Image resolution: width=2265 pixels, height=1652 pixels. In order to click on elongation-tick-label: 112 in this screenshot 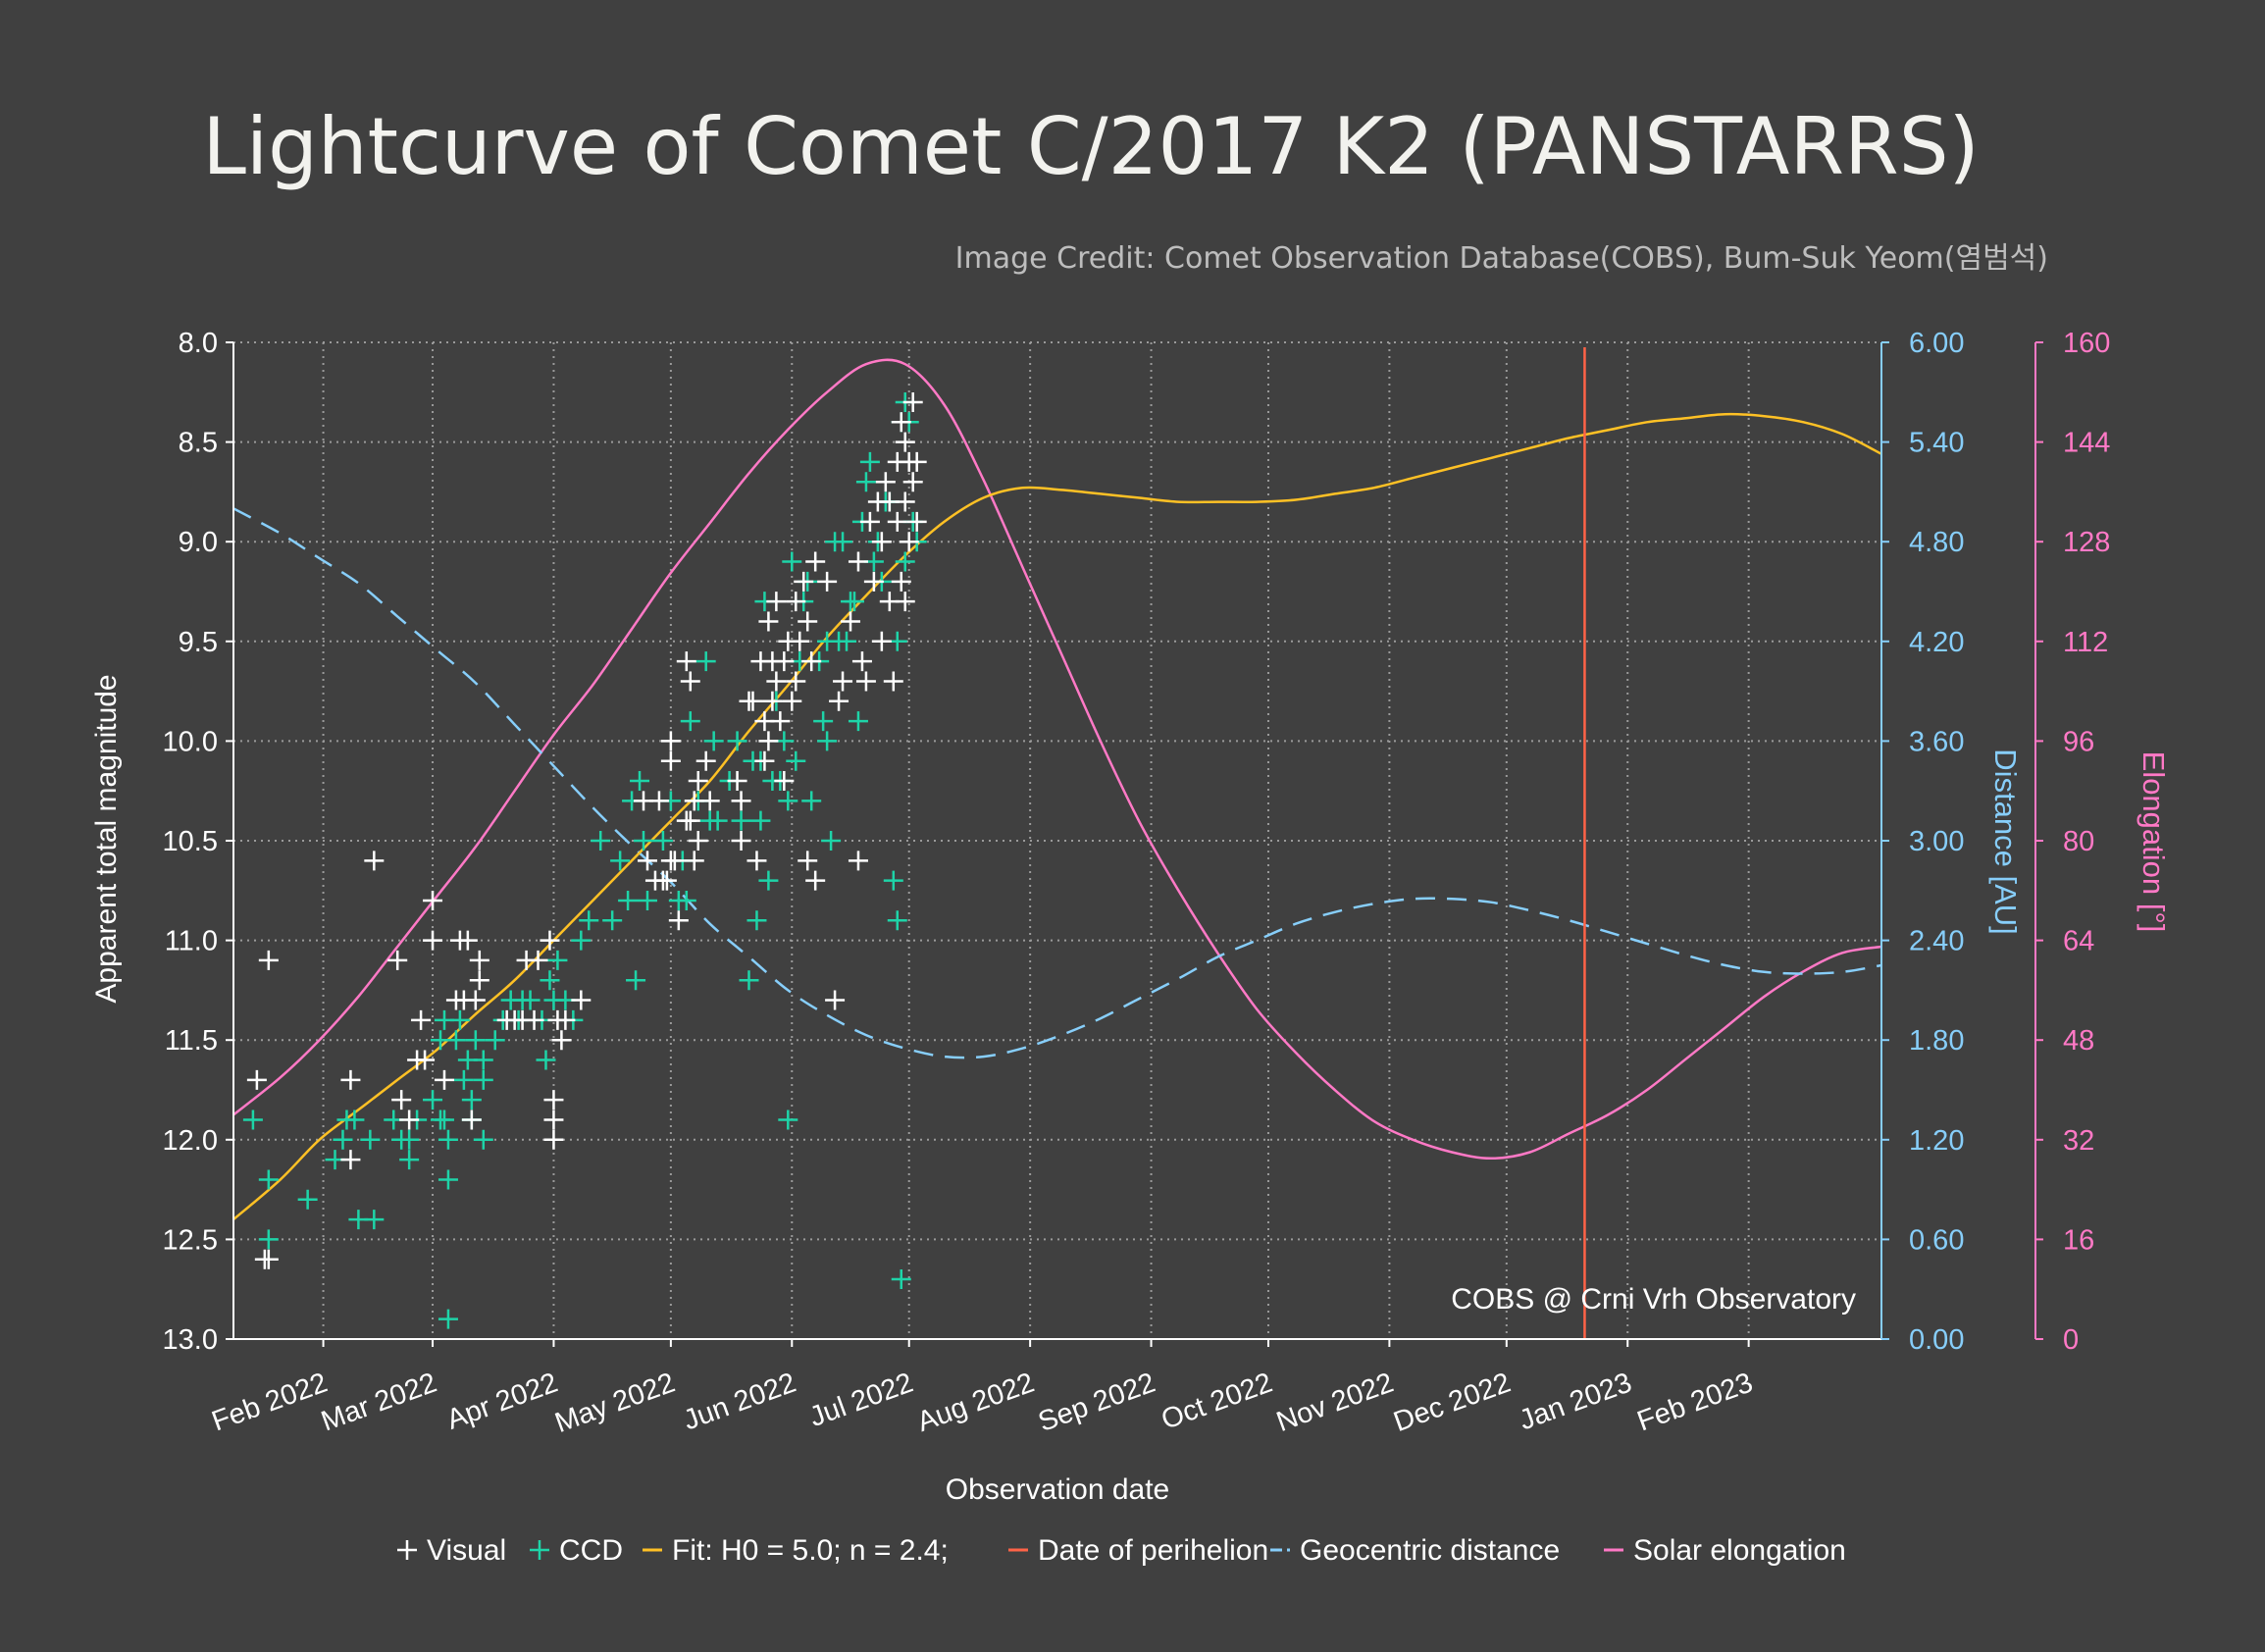, I will do `click(2085, 642)`.